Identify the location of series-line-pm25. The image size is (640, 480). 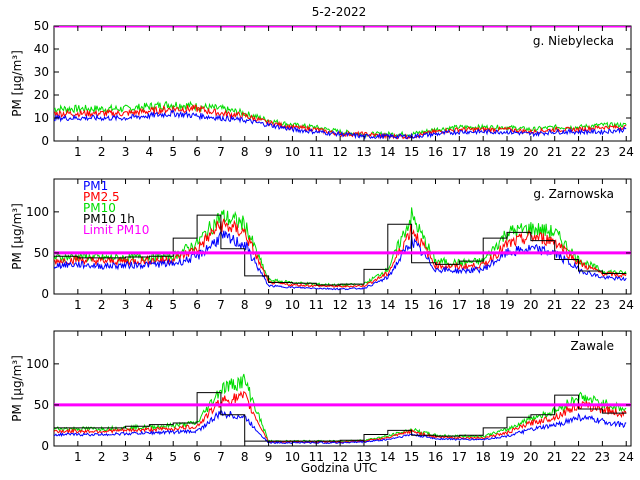
(340, 122).